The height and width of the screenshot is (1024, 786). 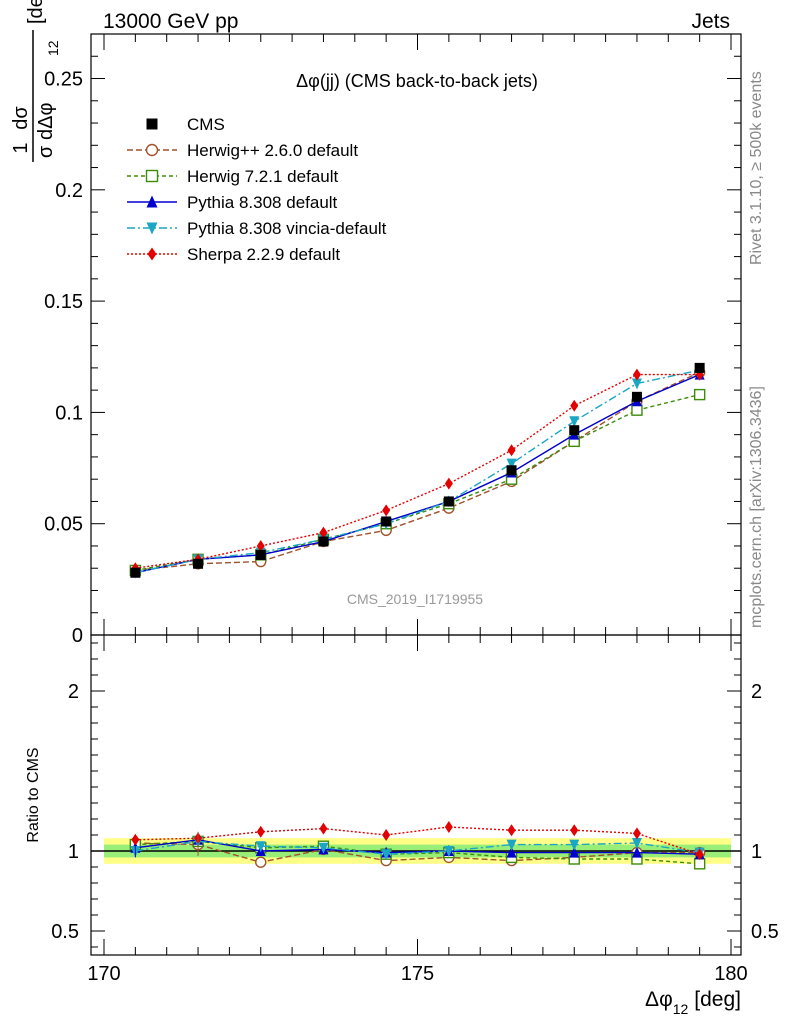 What do you see at coordinates (681, 1009) in the screenshot?
I see `x-axis-label-sub: 12` at bounding box center [681, 1009].